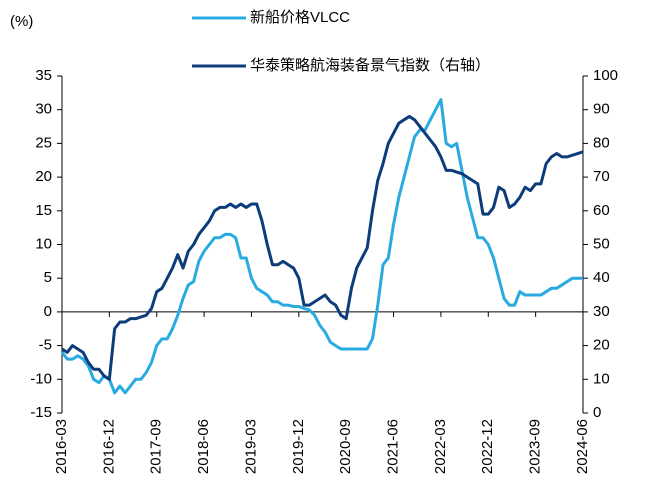  I want to click on y2-tick-label: 70, so click(601, 176).